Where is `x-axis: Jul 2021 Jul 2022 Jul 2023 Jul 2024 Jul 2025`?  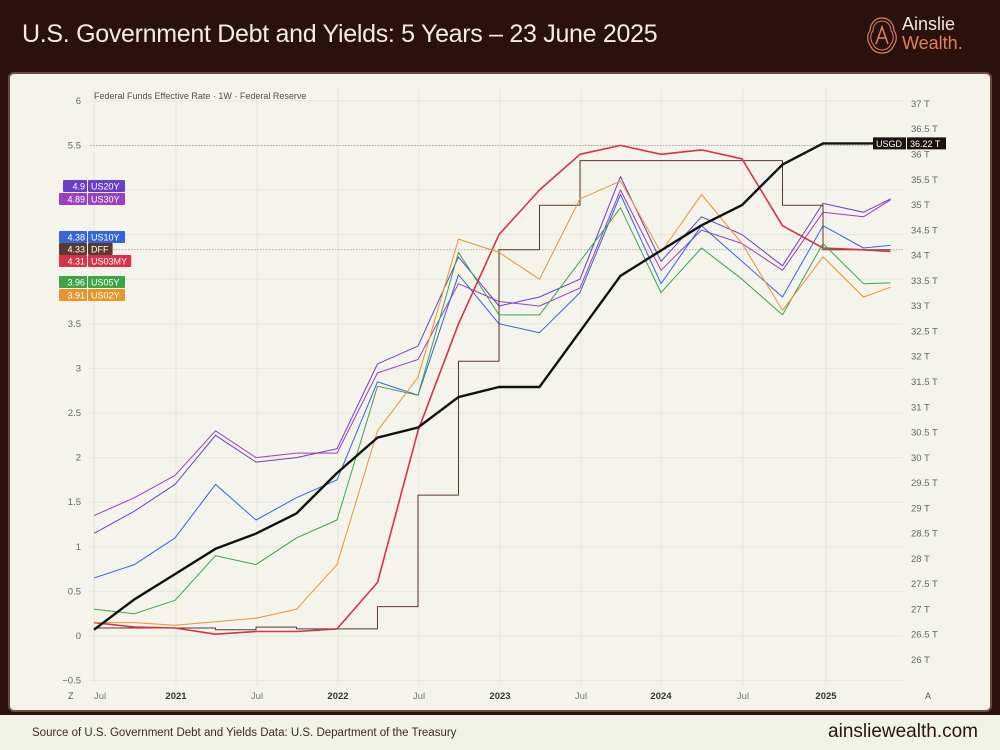 x-axis: Jul 2021 Jul 2022 Jul 2023 Jul 2024 Jul 2025 is located at coordinates (465, 696).